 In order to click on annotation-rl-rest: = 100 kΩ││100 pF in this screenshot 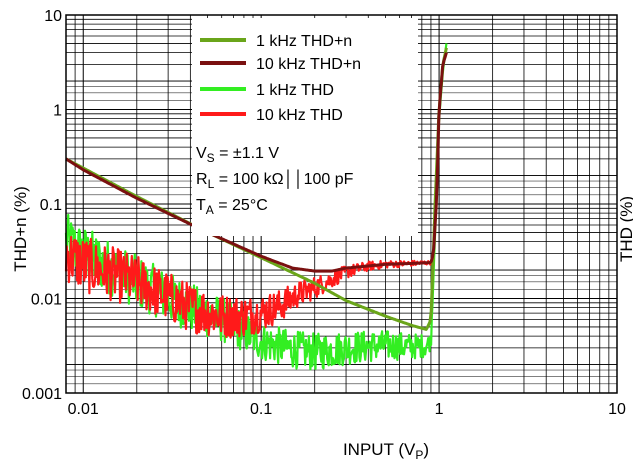, I will do `click(283, 179)`.